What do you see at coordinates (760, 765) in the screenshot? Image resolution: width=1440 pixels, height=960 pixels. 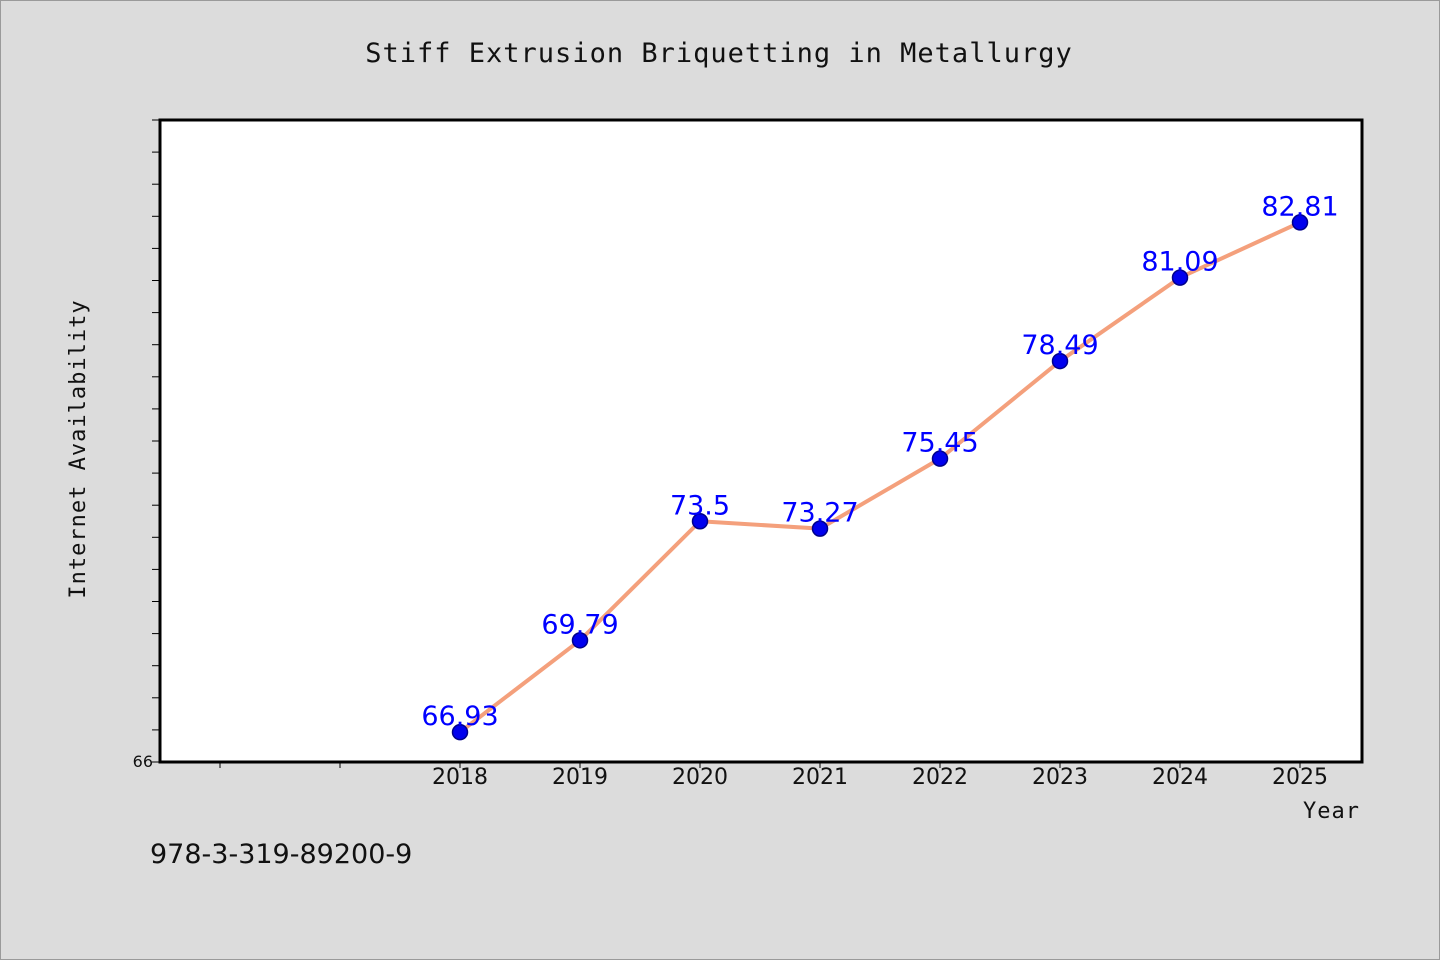 I see `x-axis-ticks` at bounding box center [760, 765].